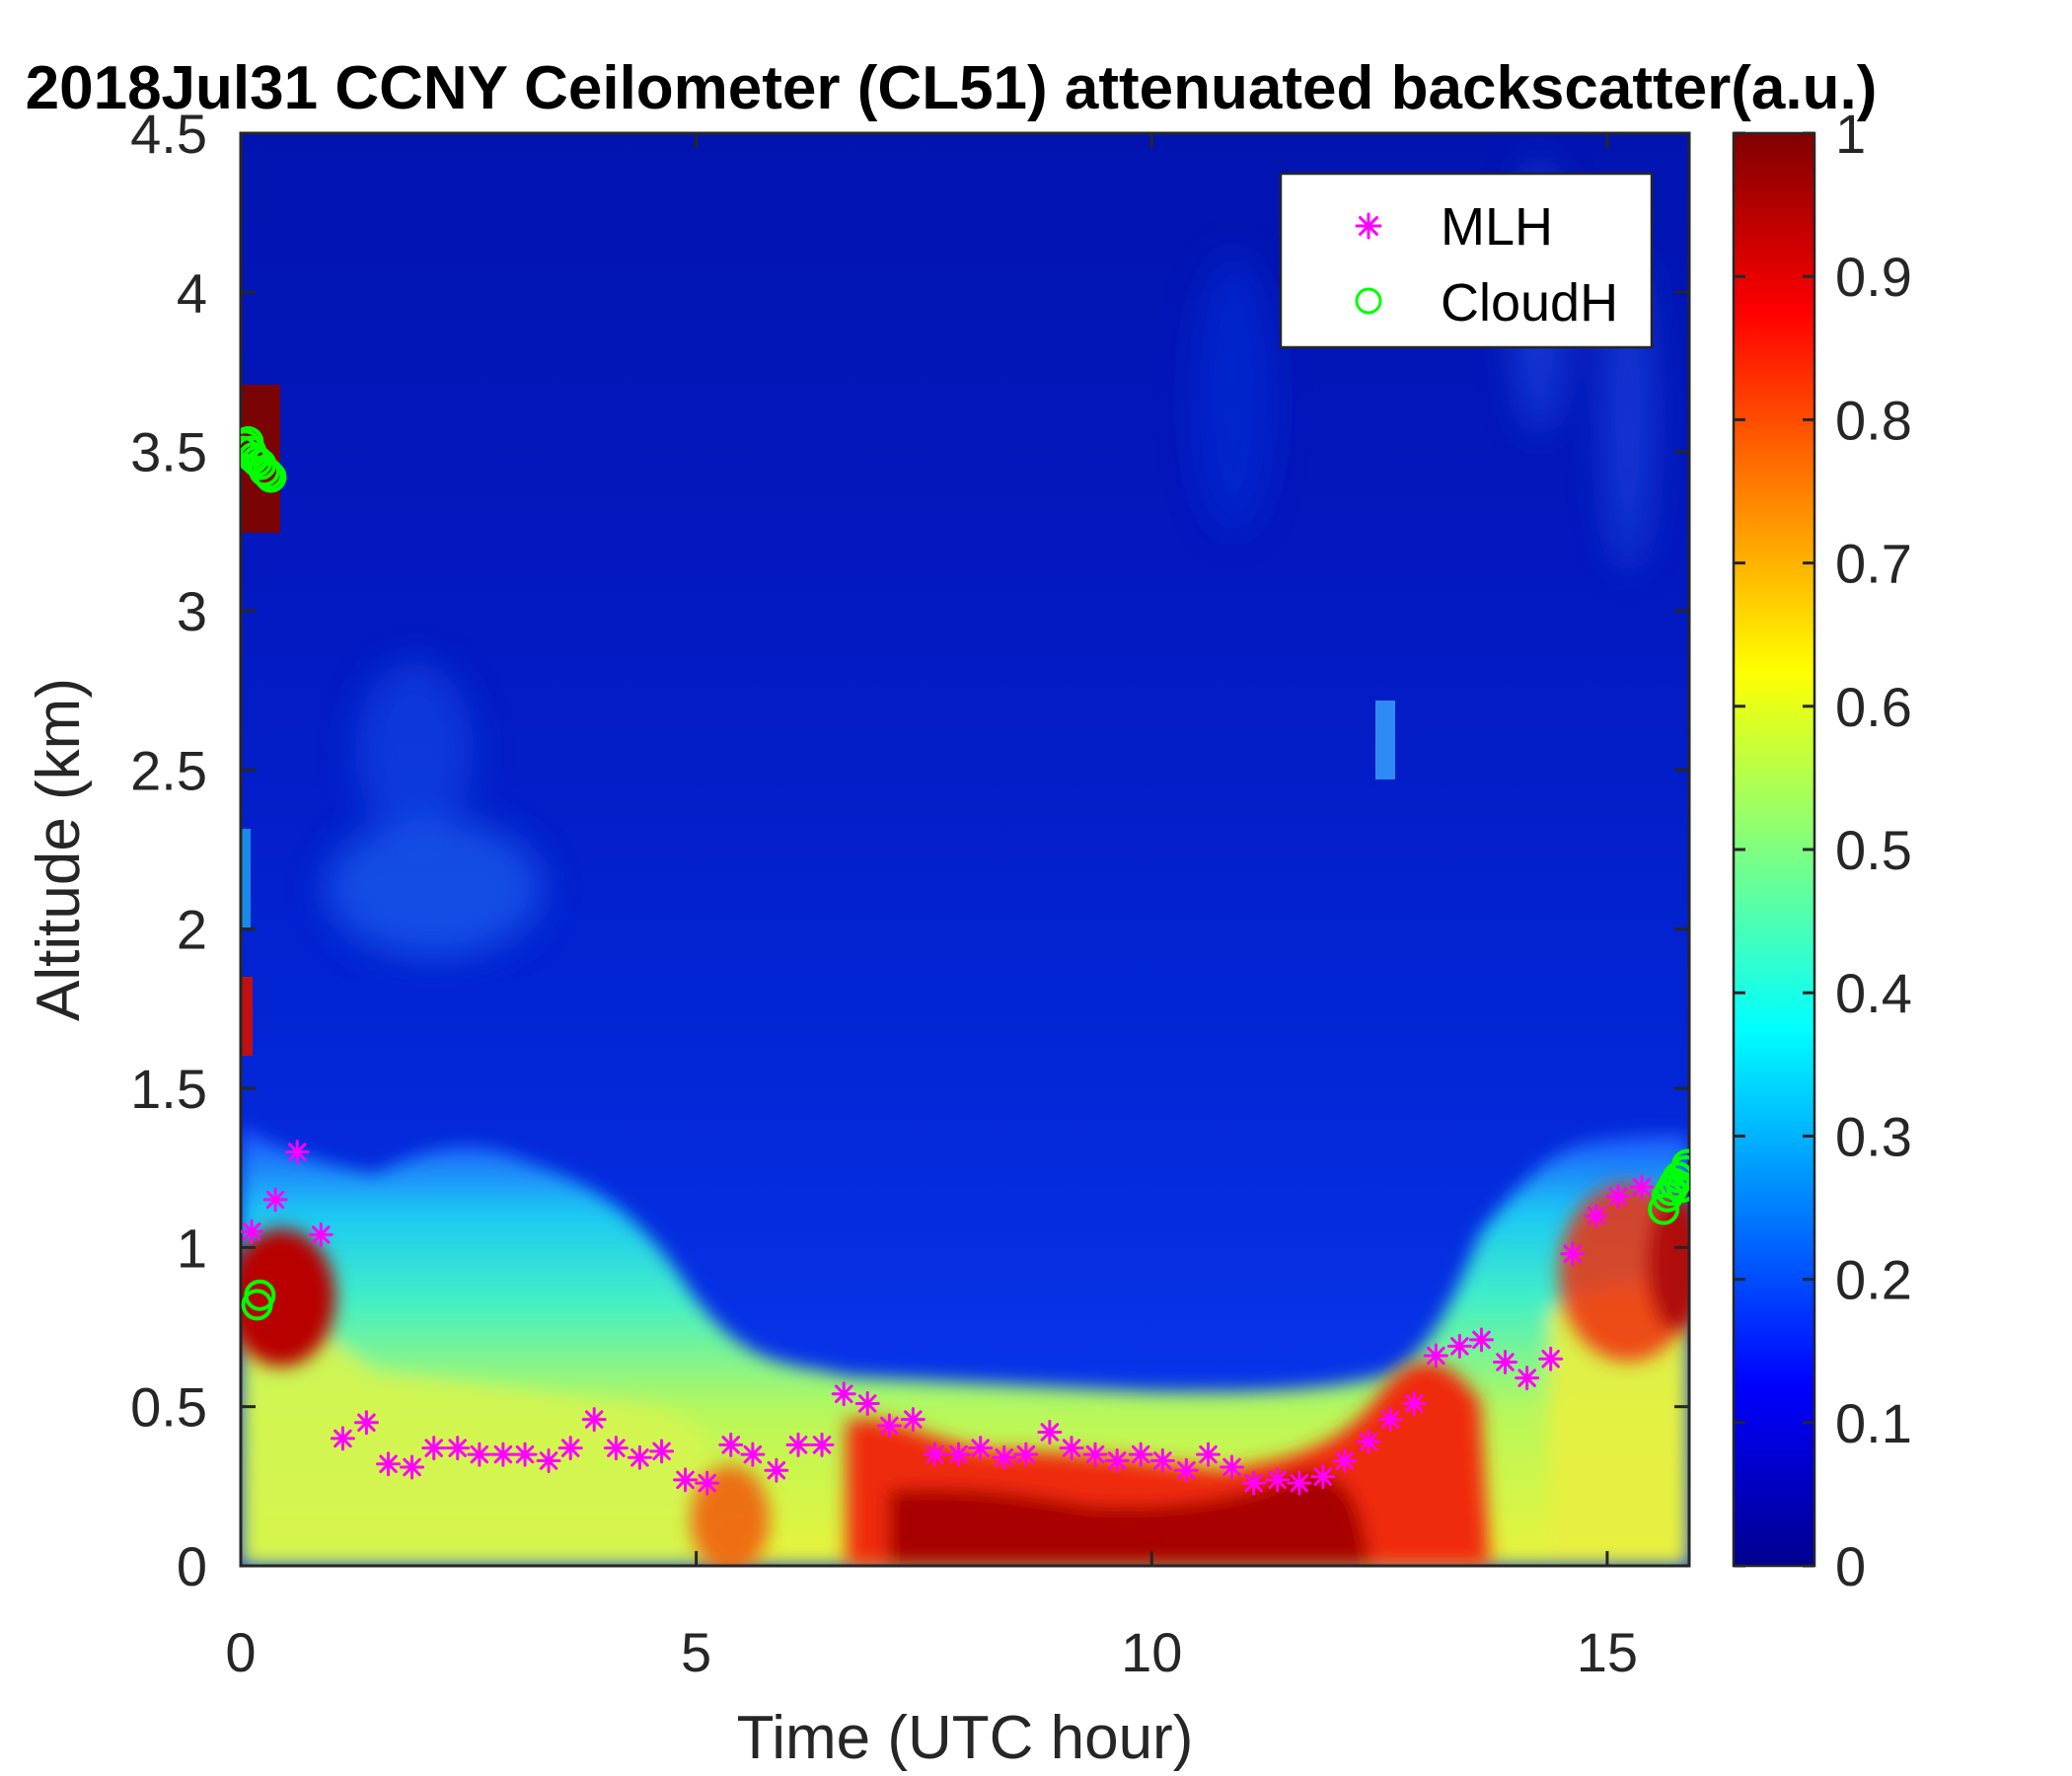 This screenshot has width=2072, height=1776. I want to click on legend-mlh-asterisk, so click(1369, 226).